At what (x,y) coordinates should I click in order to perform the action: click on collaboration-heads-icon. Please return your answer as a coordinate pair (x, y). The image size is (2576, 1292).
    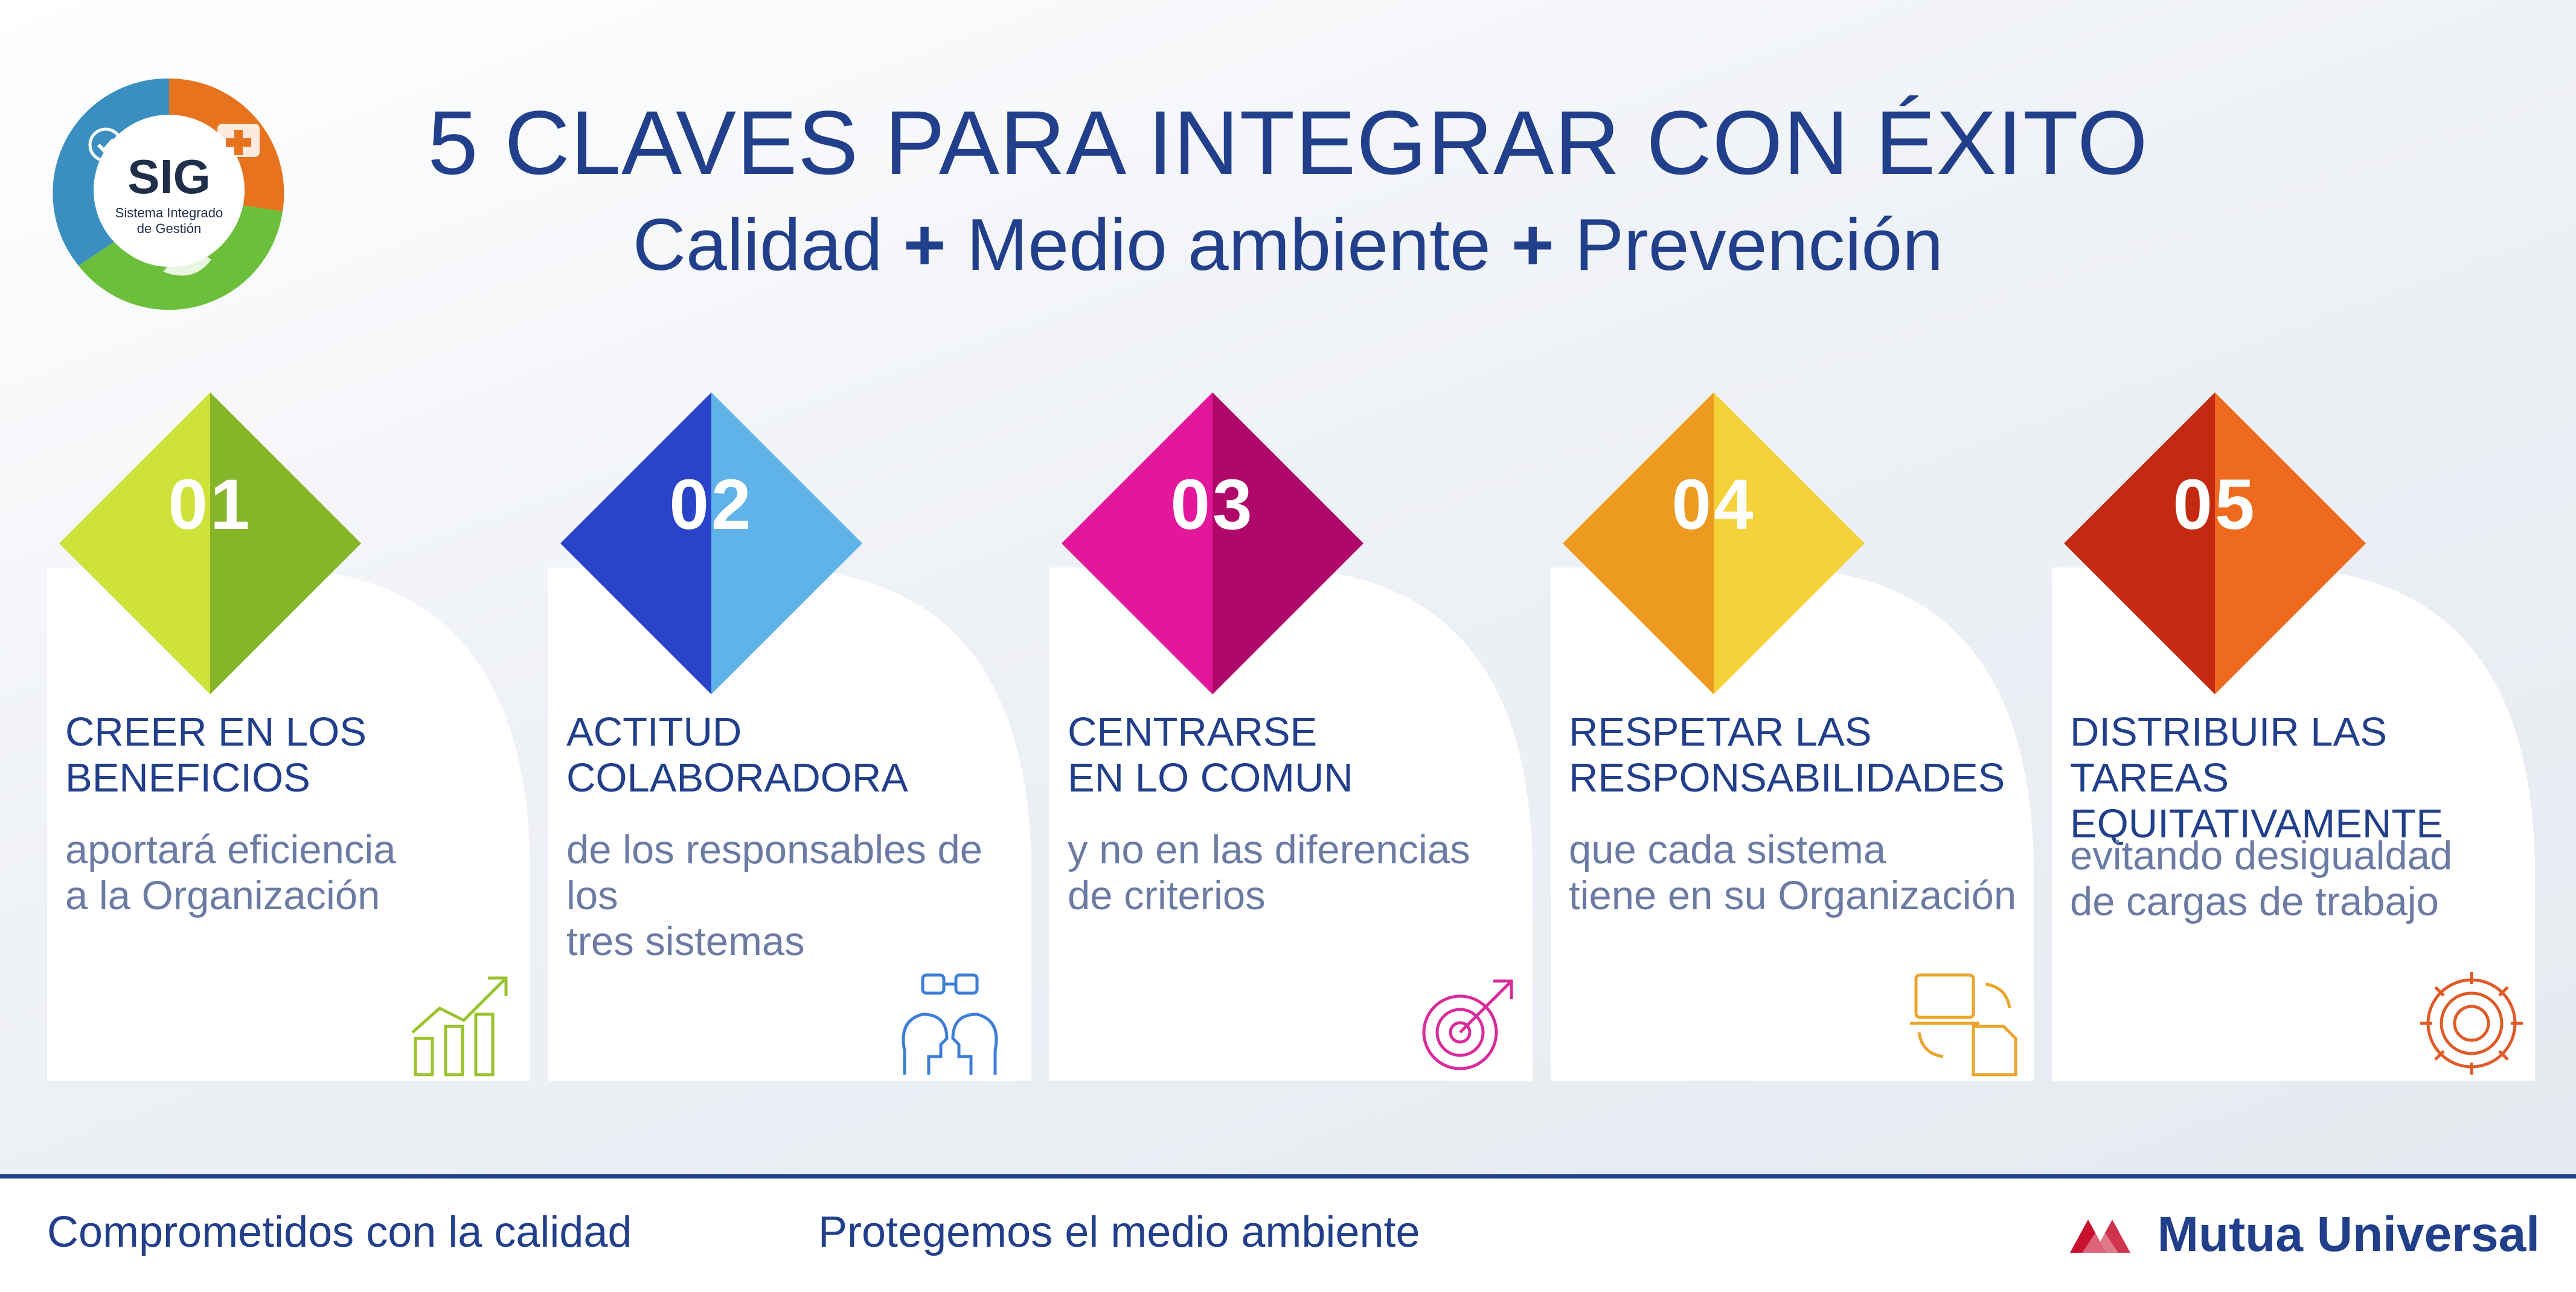
    Looking at the image, I should click on (949, 1023).